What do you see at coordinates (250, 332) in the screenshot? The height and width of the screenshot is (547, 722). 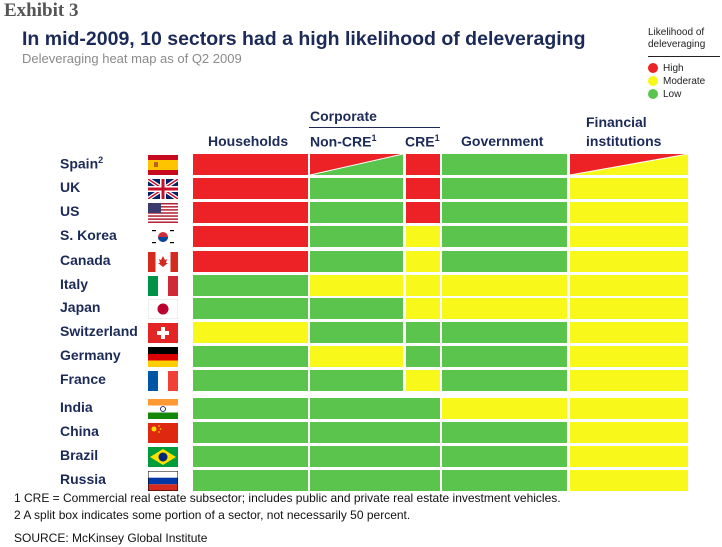 I see `cell-switzerland-households` at bounding box center [250, 332].